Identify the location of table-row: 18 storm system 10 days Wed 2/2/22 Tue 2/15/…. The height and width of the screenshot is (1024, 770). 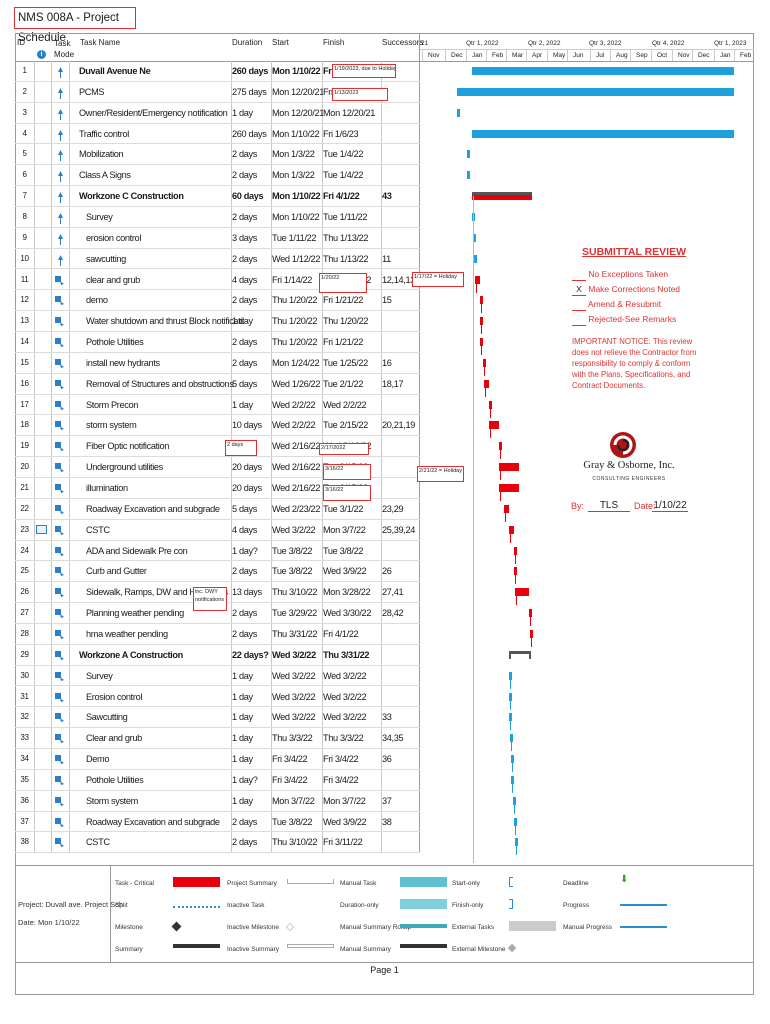
(217, 426).